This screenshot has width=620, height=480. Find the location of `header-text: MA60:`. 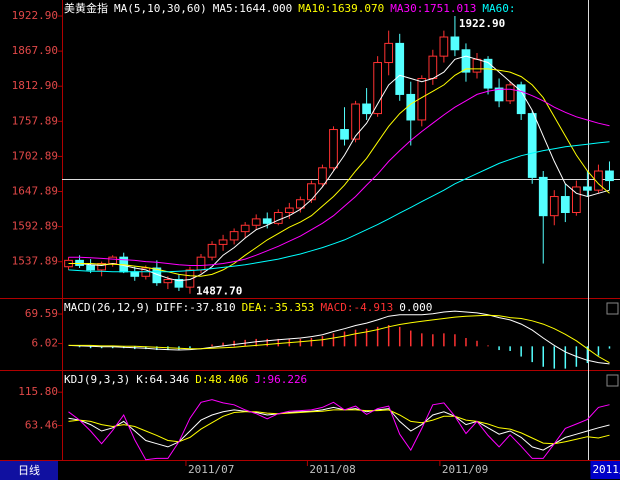

header-text: MA60: is located at coordinates (498, 8).